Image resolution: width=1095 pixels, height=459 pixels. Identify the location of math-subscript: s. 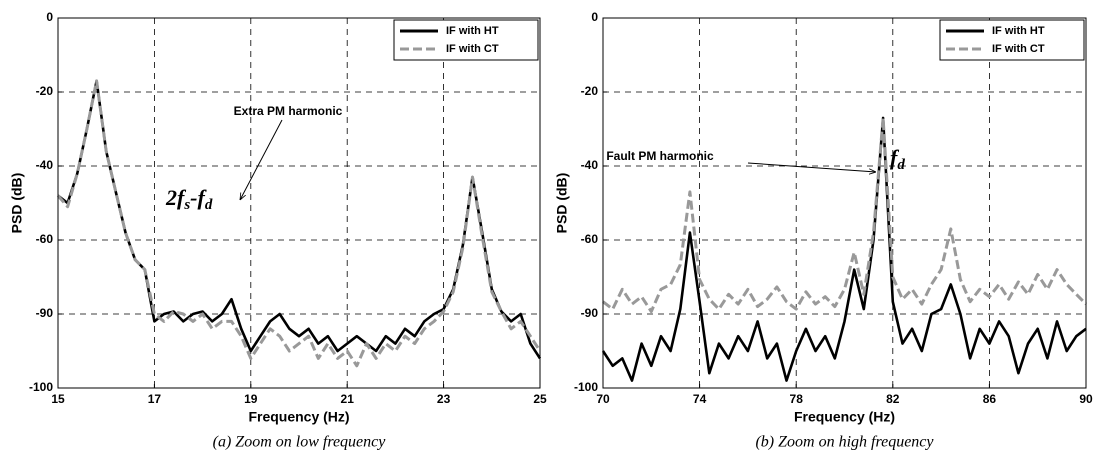
(186, 205).